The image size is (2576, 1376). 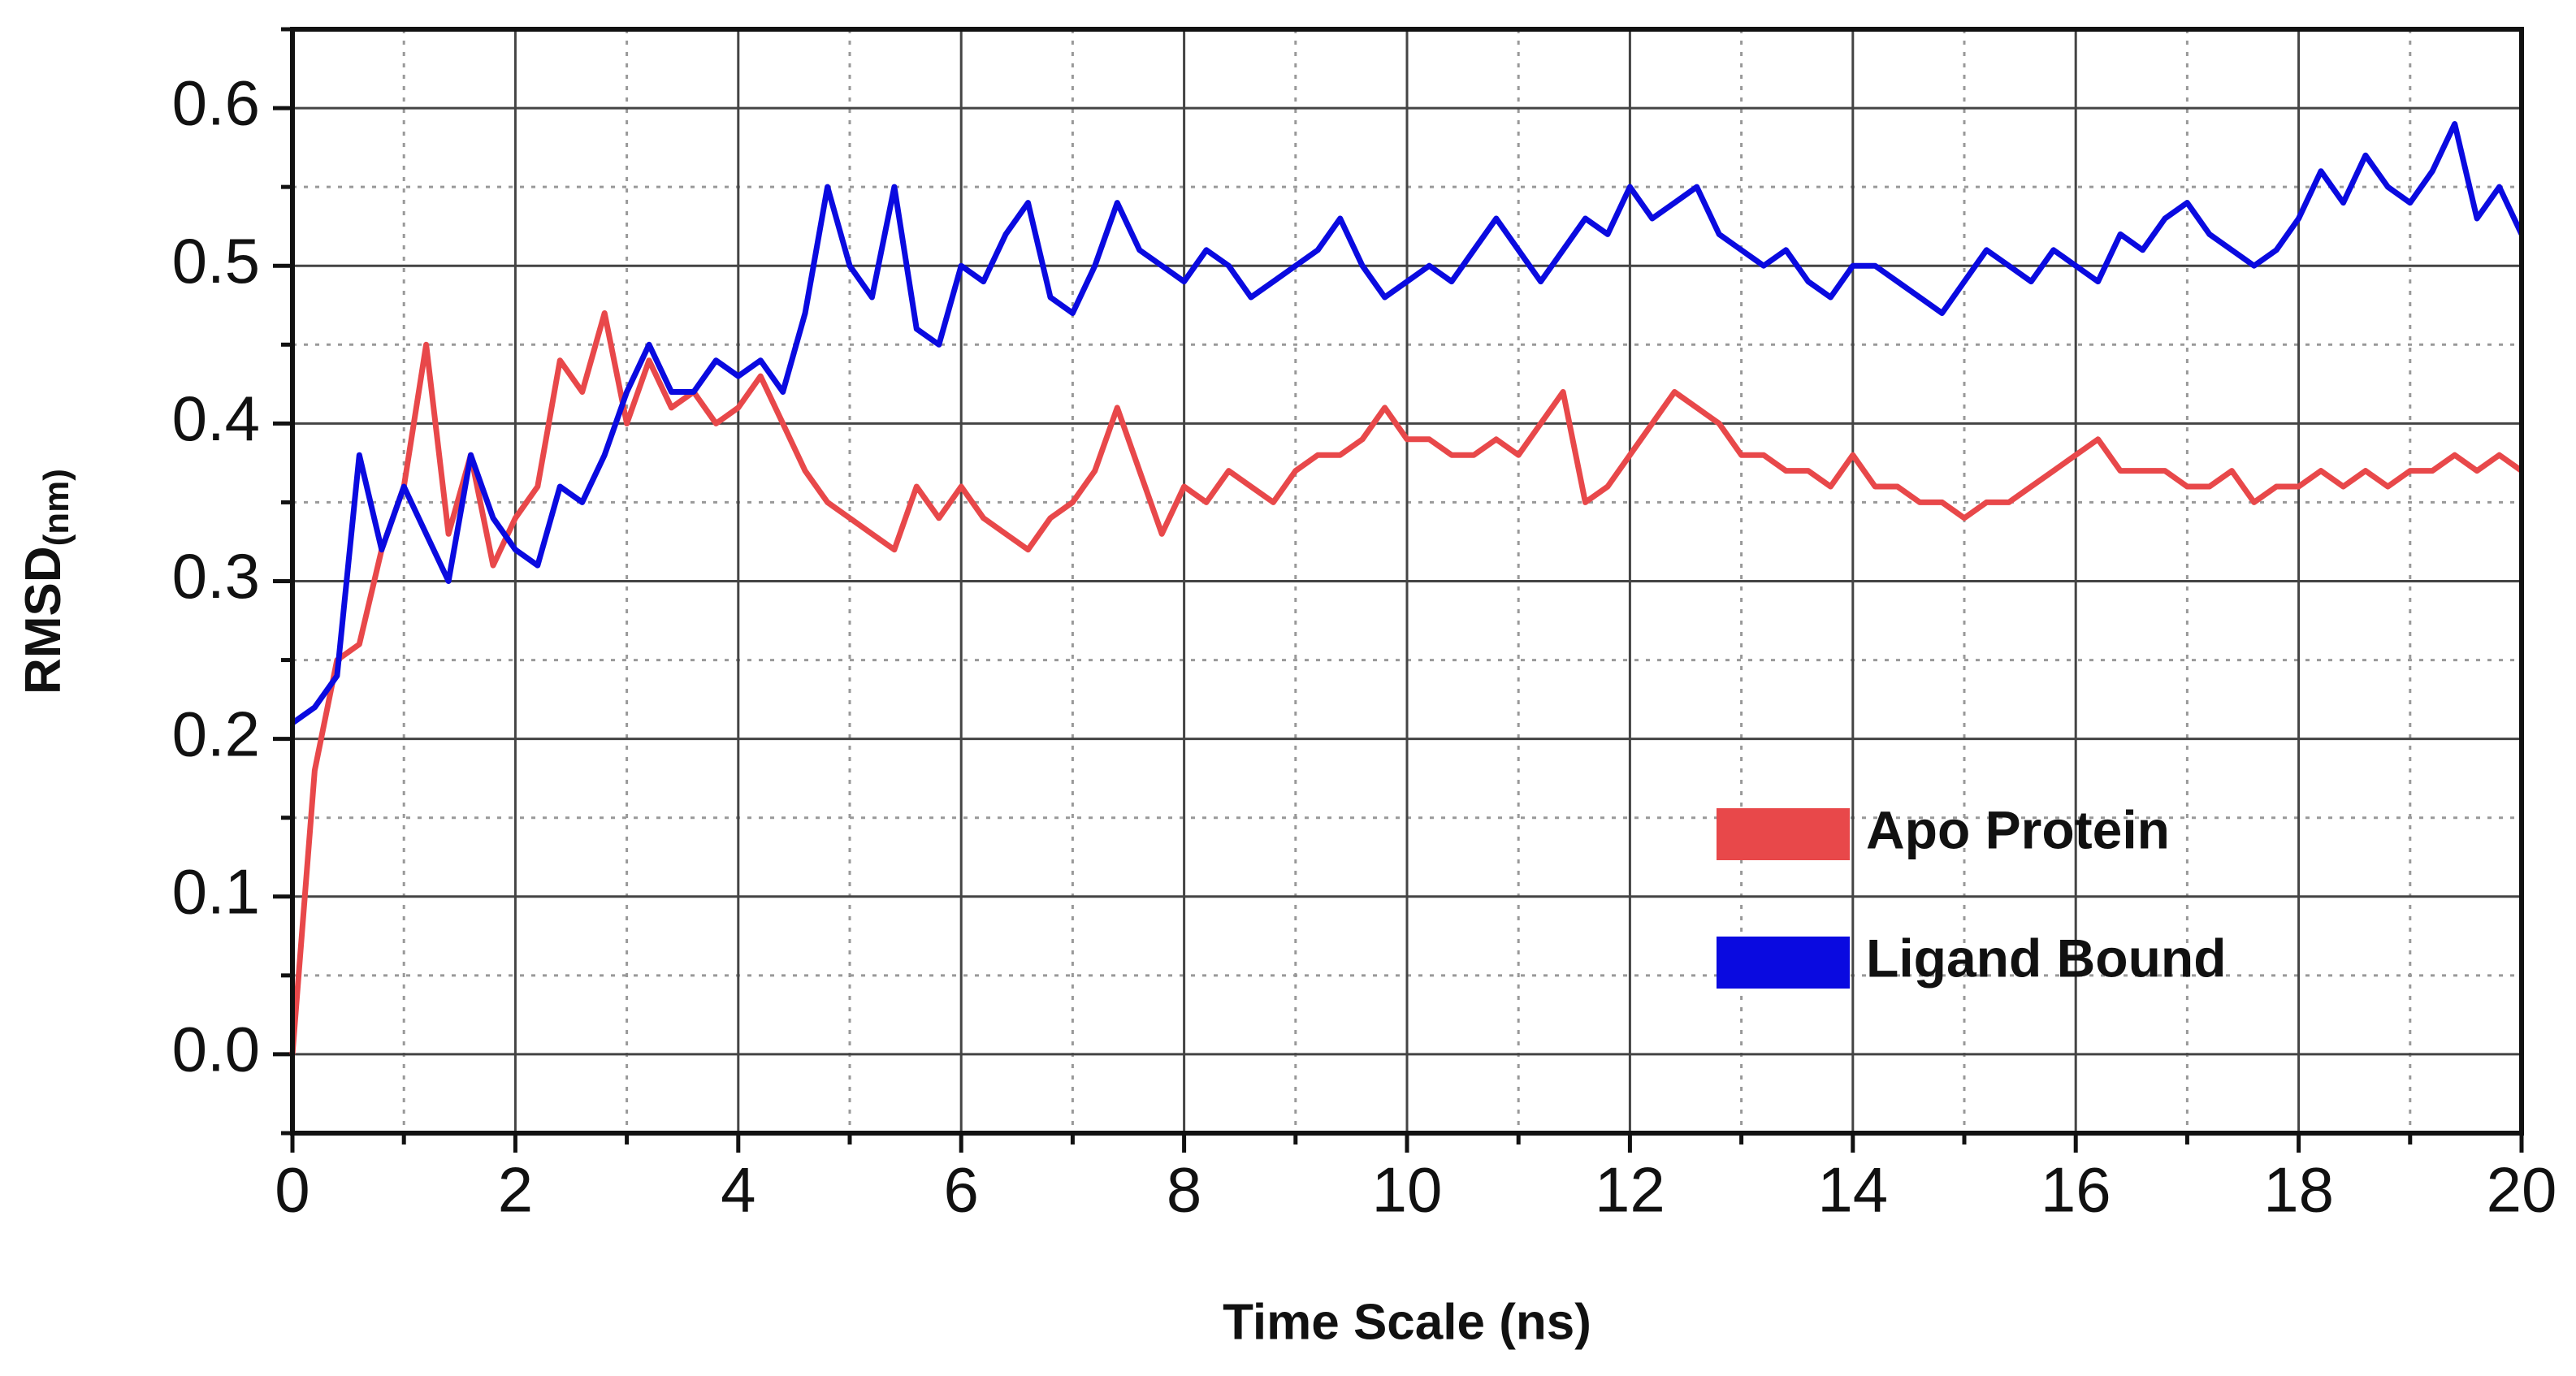 I want to click on x-tick-label: 8, so click(x=1184, y=1190).